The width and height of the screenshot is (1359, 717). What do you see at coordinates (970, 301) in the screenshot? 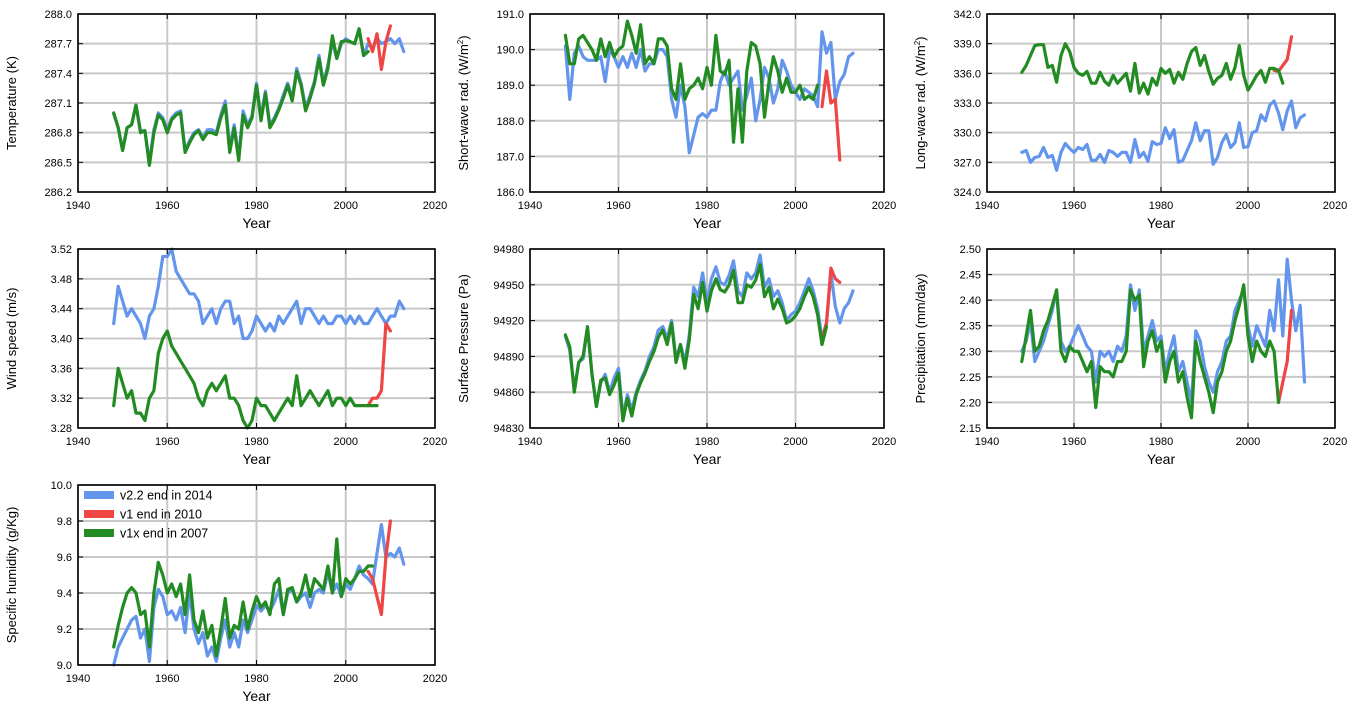
I see `y-tick-label: 2.40` at bounding box center [970, 301].